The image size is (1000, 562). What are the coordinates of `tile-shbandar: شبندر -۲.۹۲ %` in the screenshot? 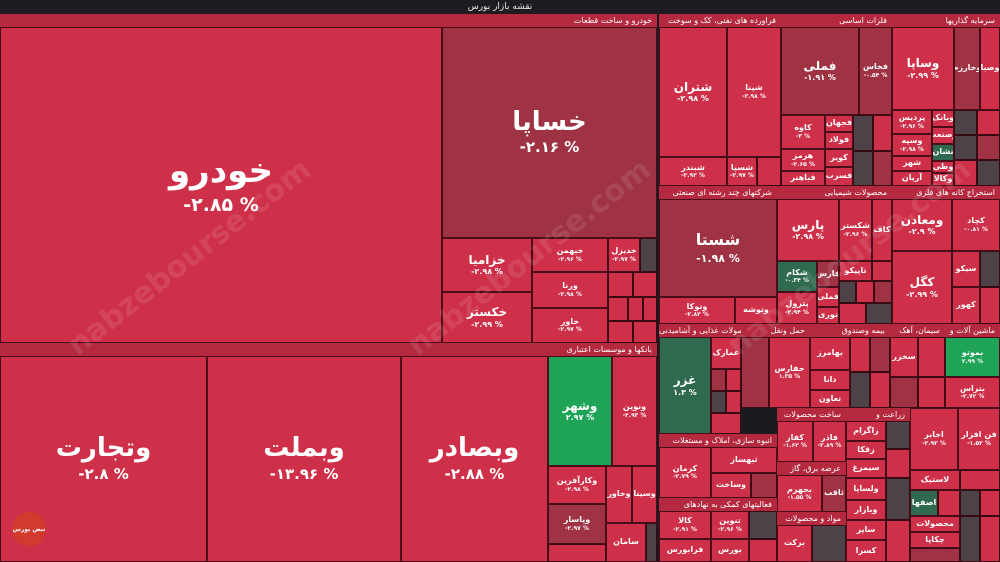 It's located at (693, 171).